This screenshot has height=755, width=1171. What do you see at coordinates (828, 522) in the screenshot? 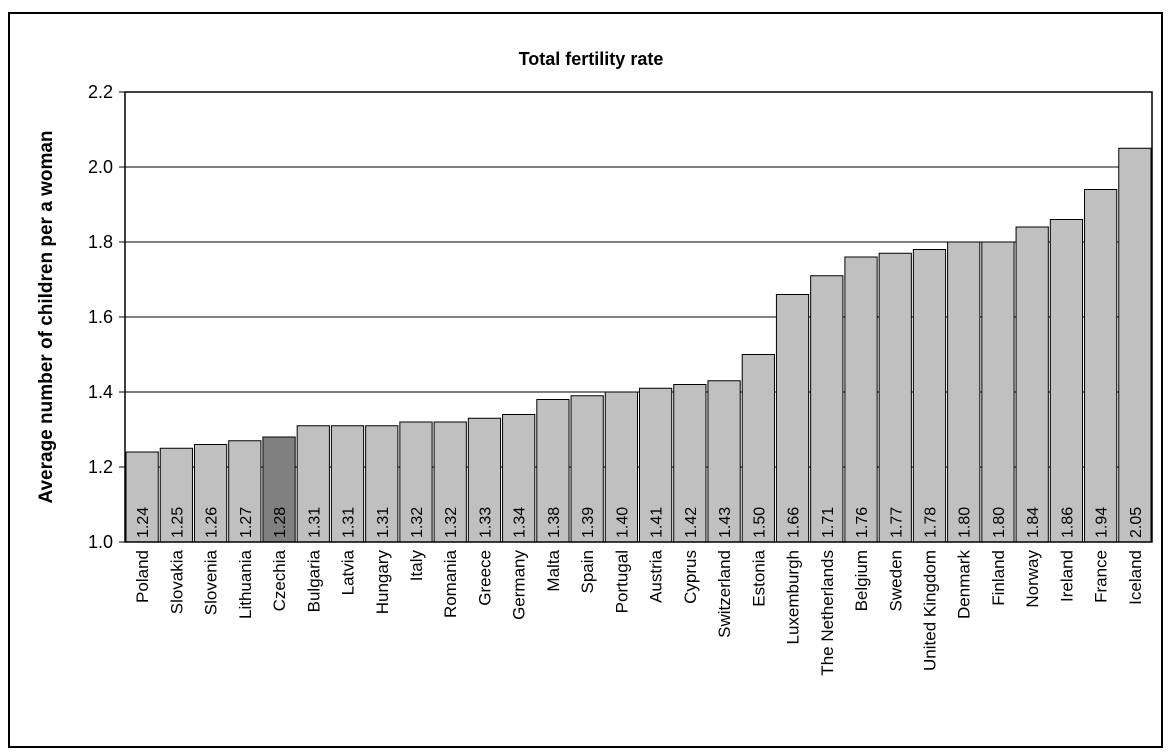
I see `value-label: 1.71` at bounding box center [828, 522].